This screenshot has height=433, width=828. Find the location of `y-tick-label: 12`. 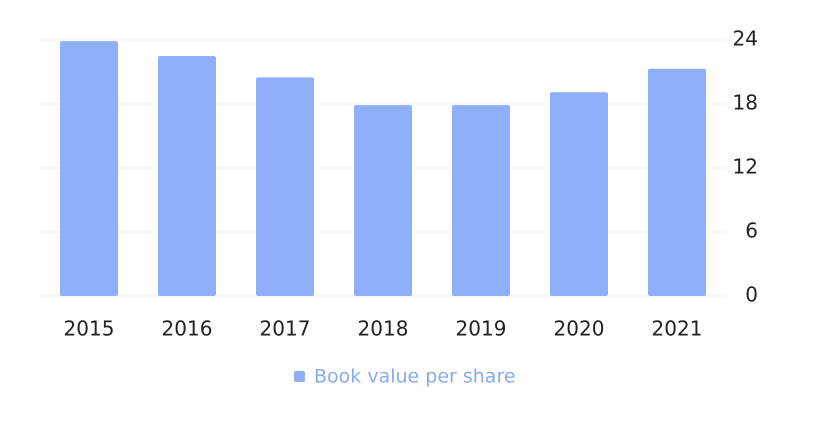

y-tick-label: 12 is located at coordinates (745, 167).